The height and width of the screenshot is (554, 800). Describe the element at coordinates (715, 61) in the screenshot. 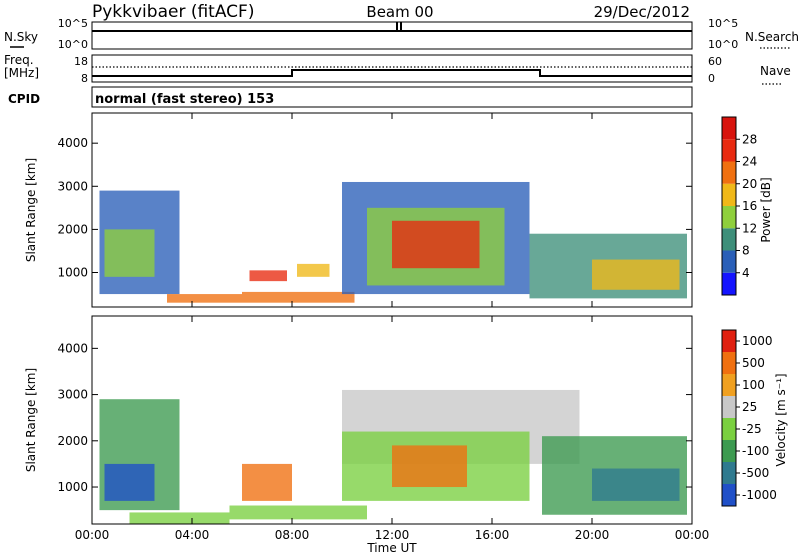

I see `freq-right-tick: 60` at that location.